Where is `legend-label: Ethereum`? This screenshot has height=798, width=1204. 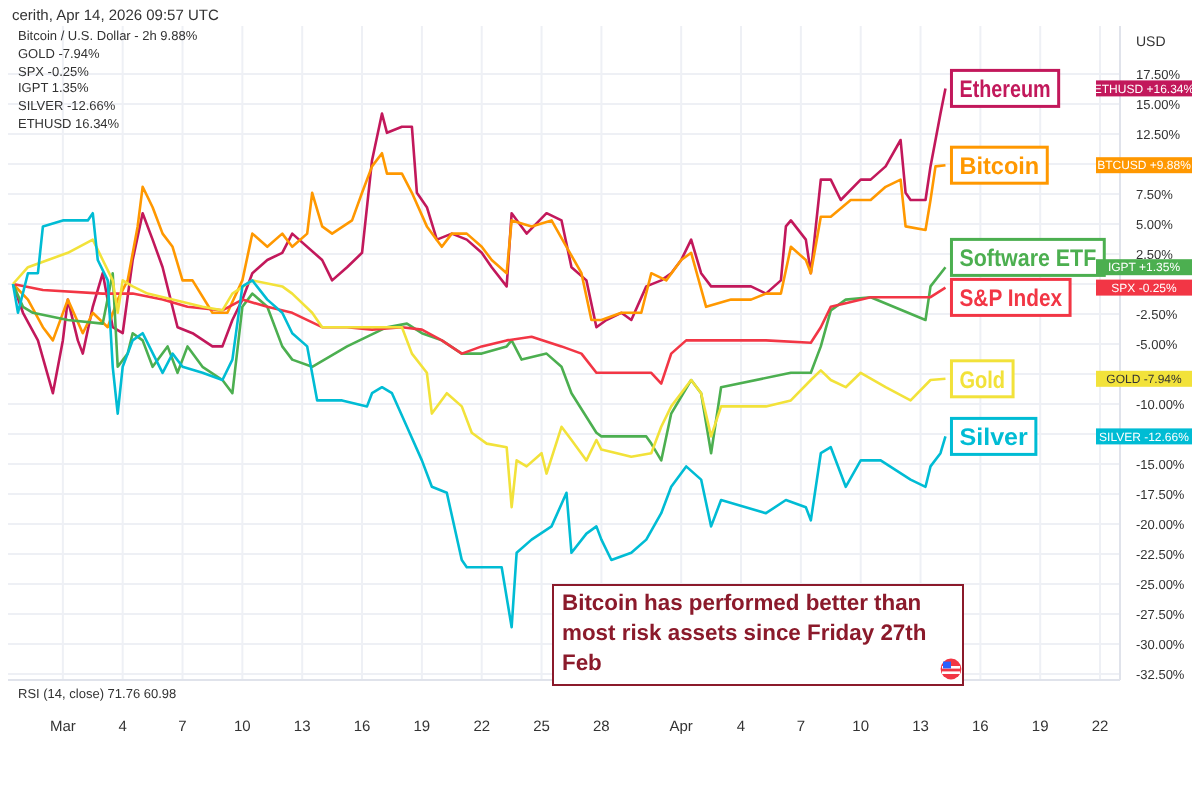 legend-label: Ethereum is located at coordinates (1015, 89).